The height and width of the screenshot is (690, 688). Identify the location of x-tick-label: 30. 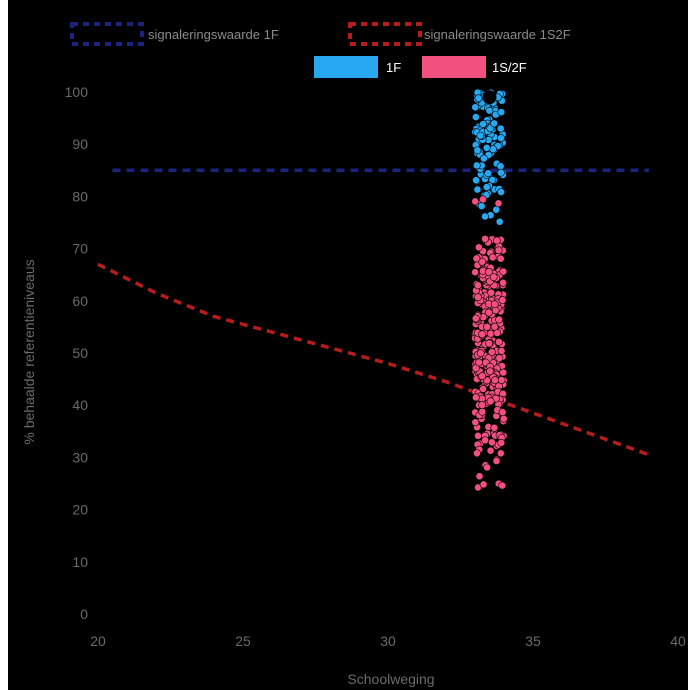
(388, 641).